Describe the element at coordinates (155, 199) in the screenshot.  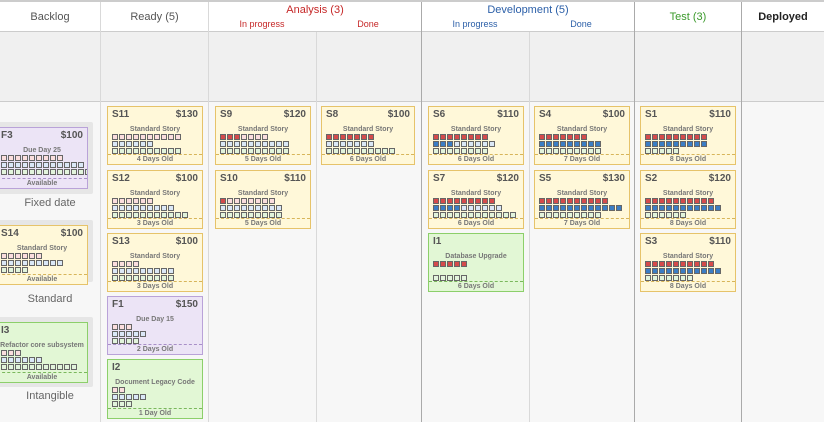
I see `work-card: S12 $100 Standard Story 3 Days Old` at that location.